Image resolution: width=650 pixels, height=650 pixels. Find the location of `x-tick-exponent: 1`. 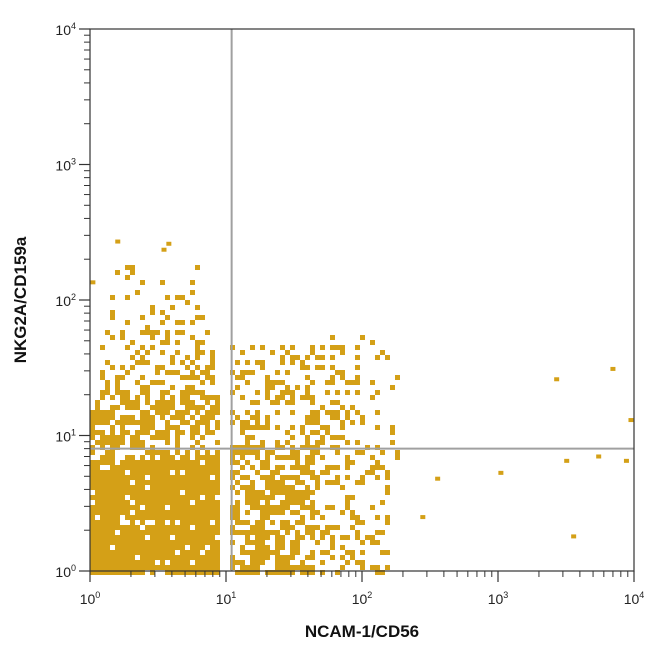

x-tick-exponent: 1 is located at coordinates (233, 595).